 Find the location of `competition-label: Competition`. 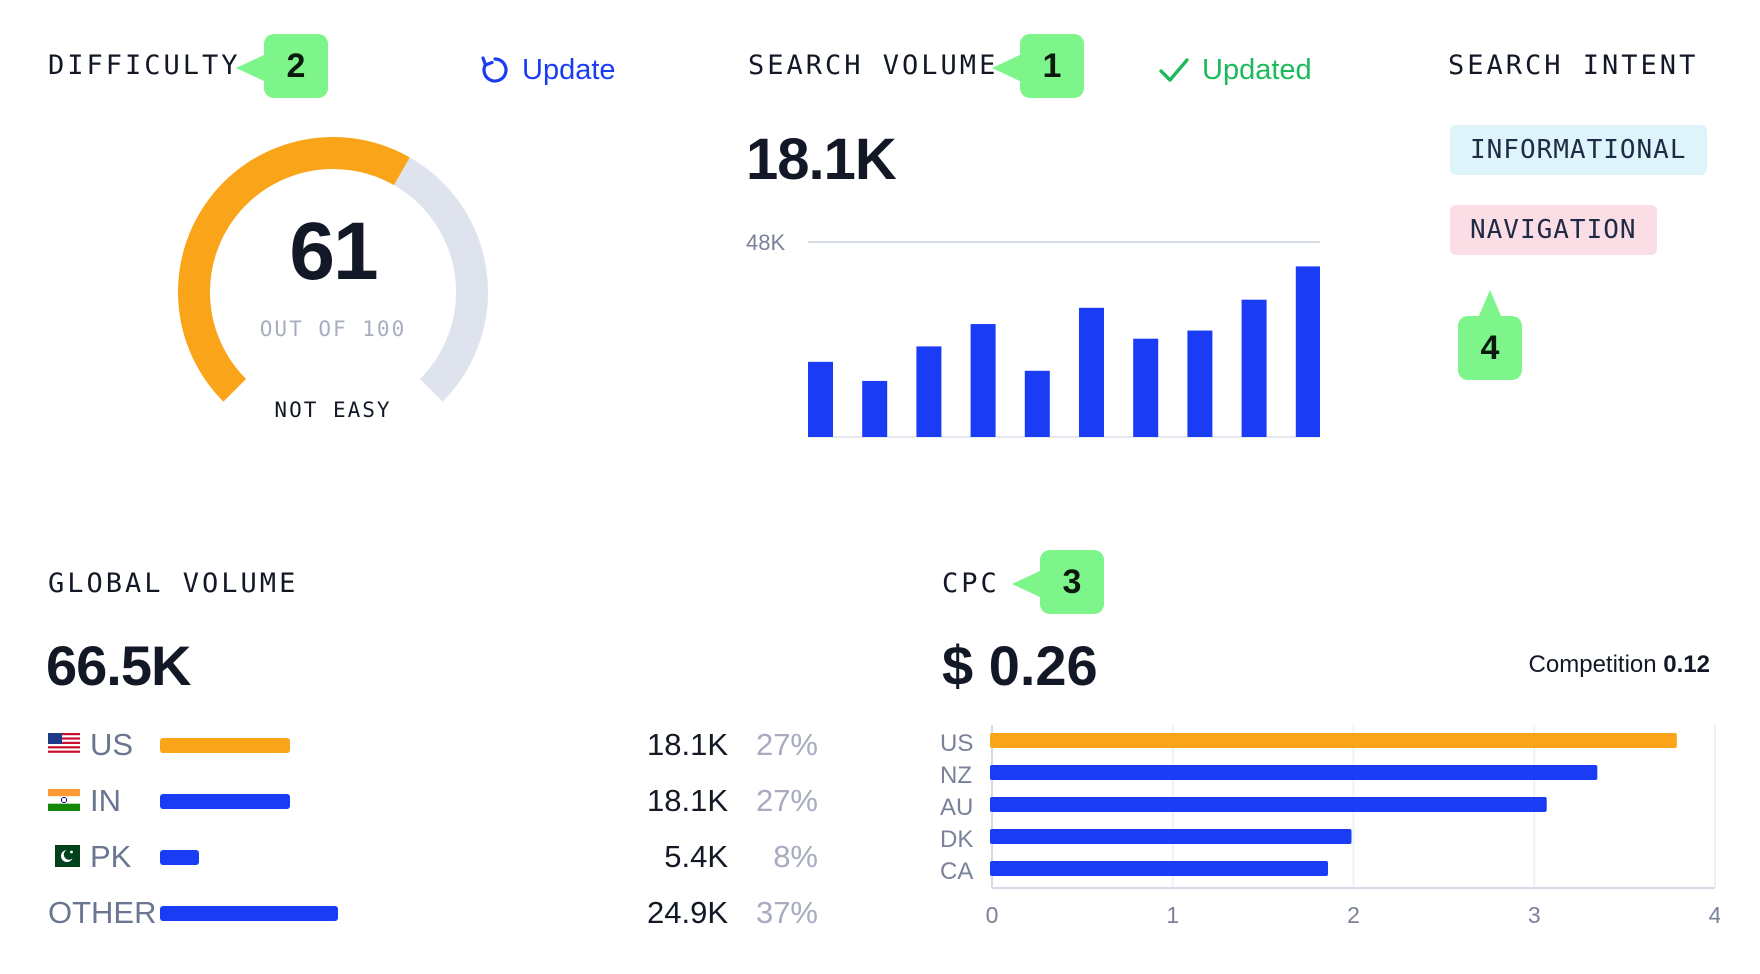

competition-label: Competition is located at coordinates (1592, 664).